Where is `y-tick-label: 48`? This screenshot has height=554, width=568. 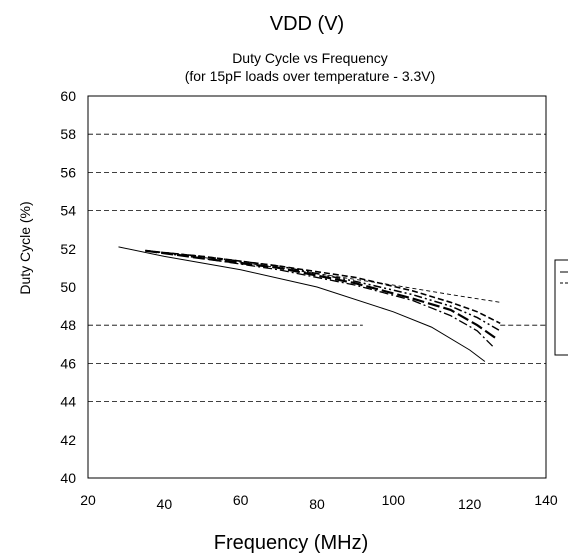
y-tick-label: 48 is located at coordinates (68, 325).